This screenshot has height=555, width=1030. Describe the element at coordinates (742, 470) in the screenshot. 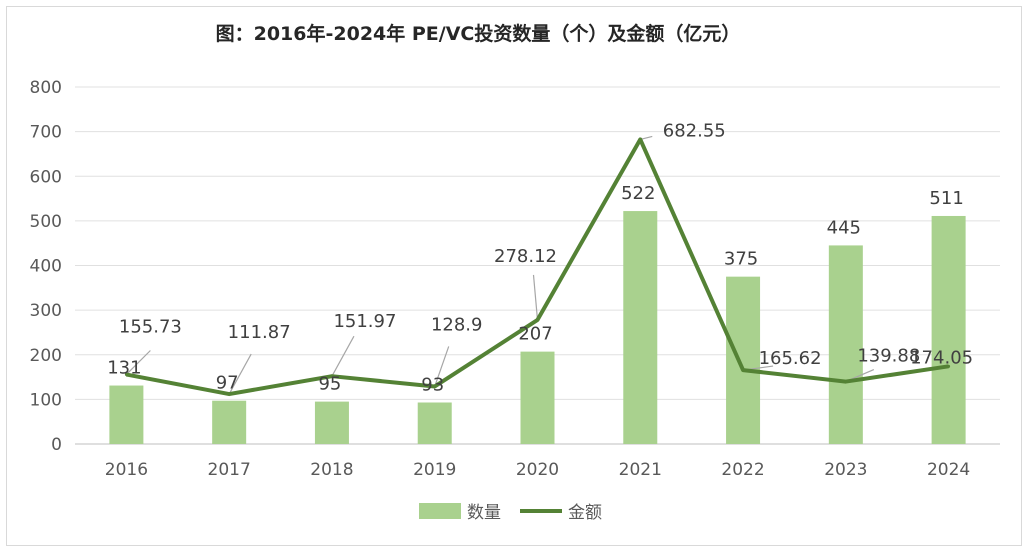

I see `x-tick-label: 2022` at that location.